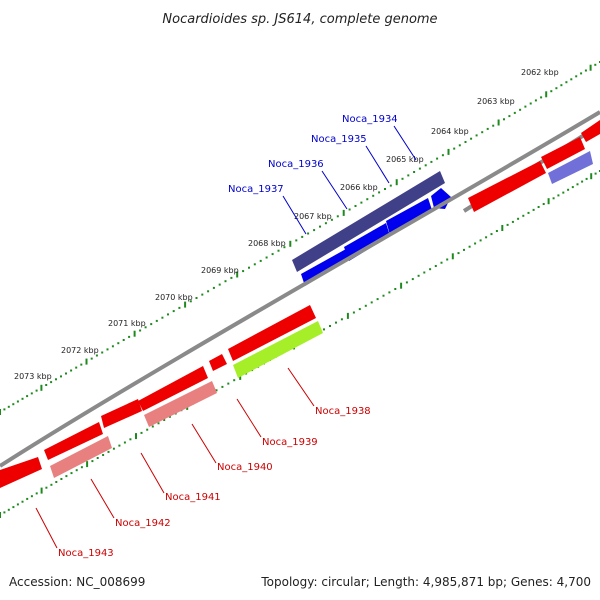 Image resolution: width=600 pixels, height=600 pixels. Describe the element at coordinates (33, 376) in the screenshot. I see `kbp-label-2073: 2073 kbp` at that location.